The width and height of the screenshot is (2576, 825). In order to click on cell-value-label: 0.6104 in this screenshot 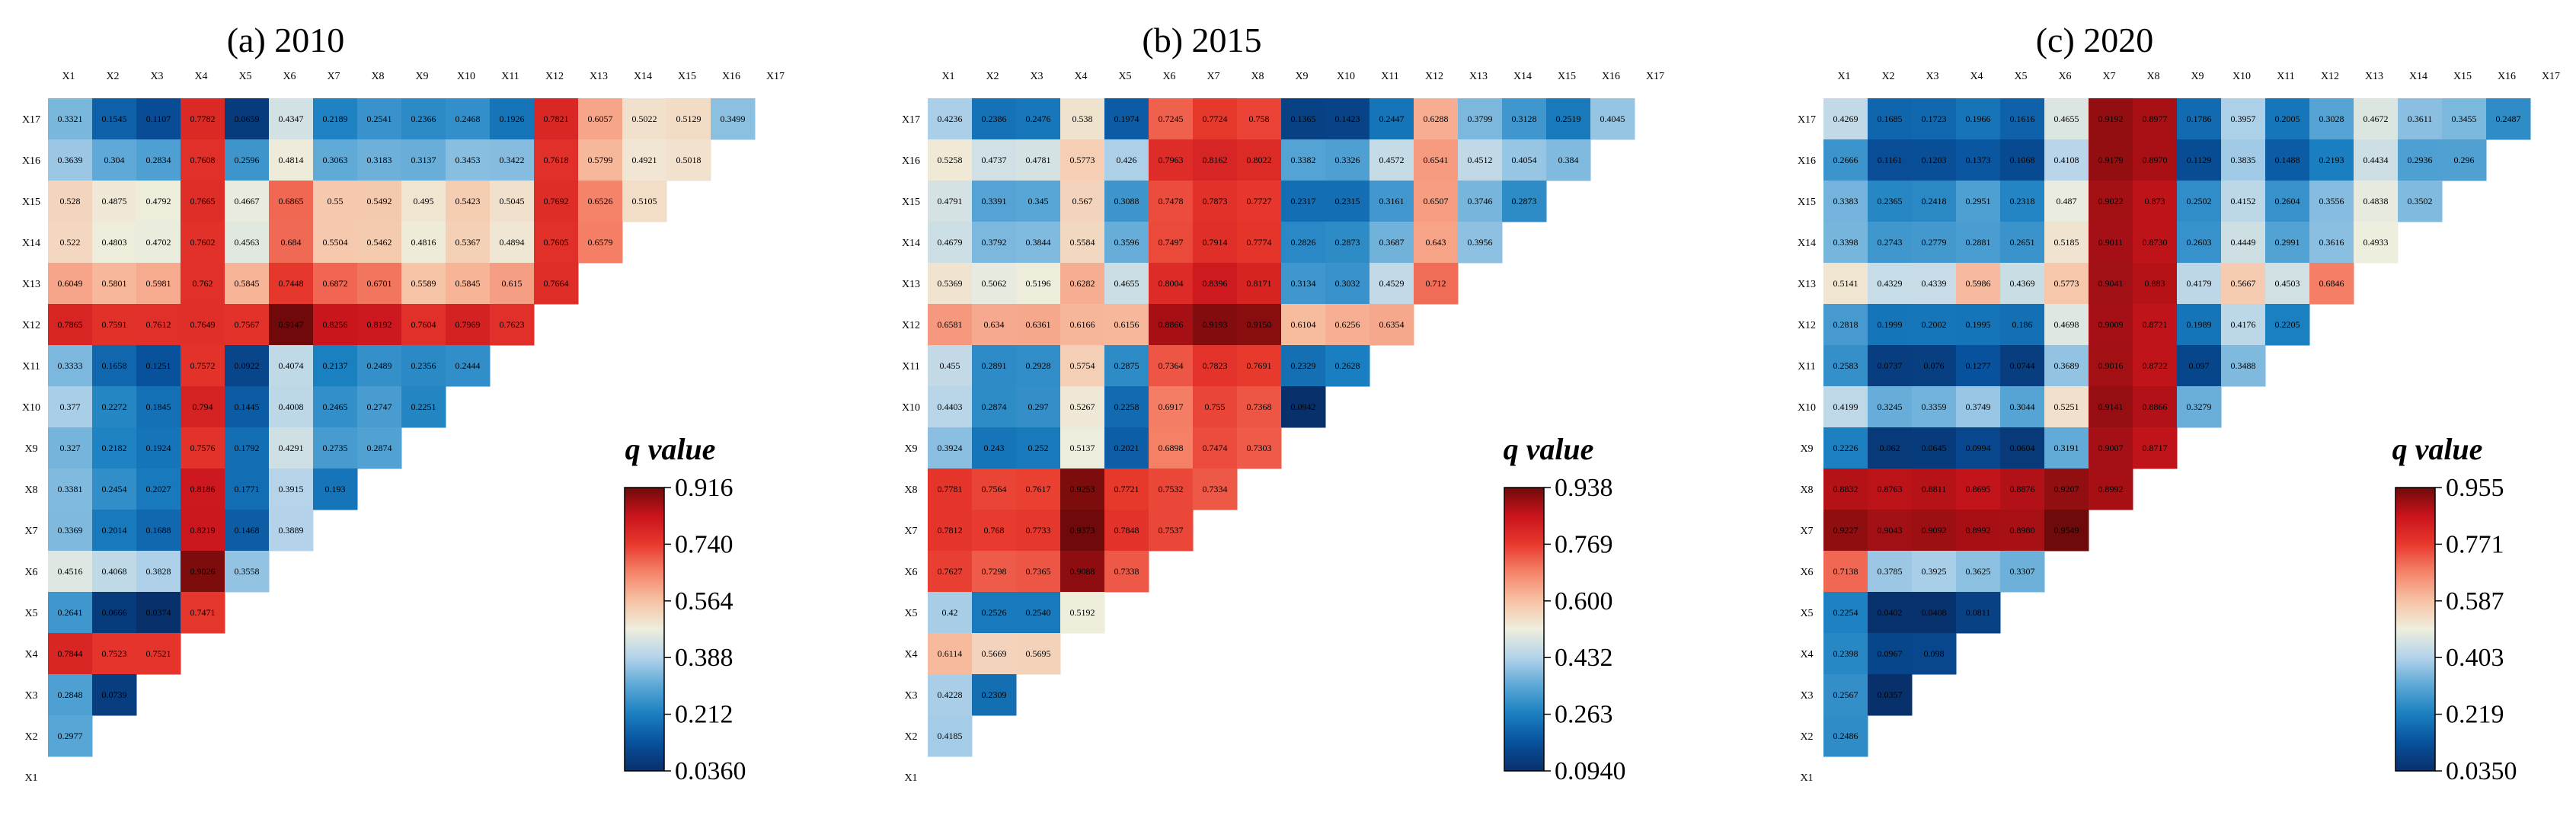, I will do `click(1304, 325)`.